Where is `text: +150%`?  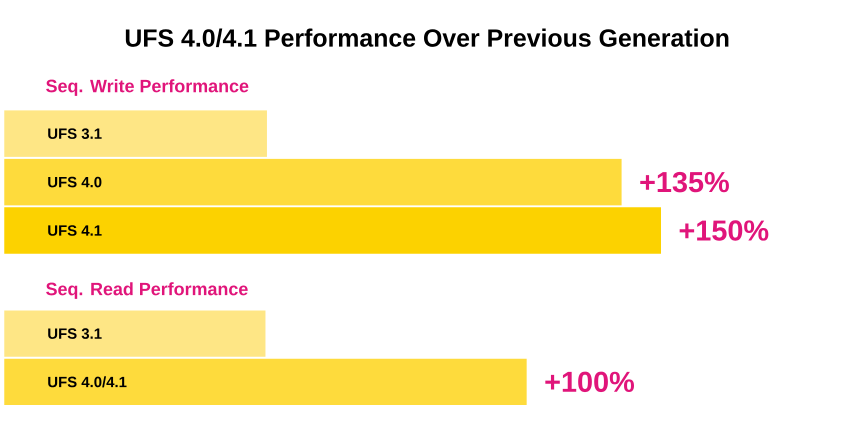
text: +150% is located at coordinates (724, 230).